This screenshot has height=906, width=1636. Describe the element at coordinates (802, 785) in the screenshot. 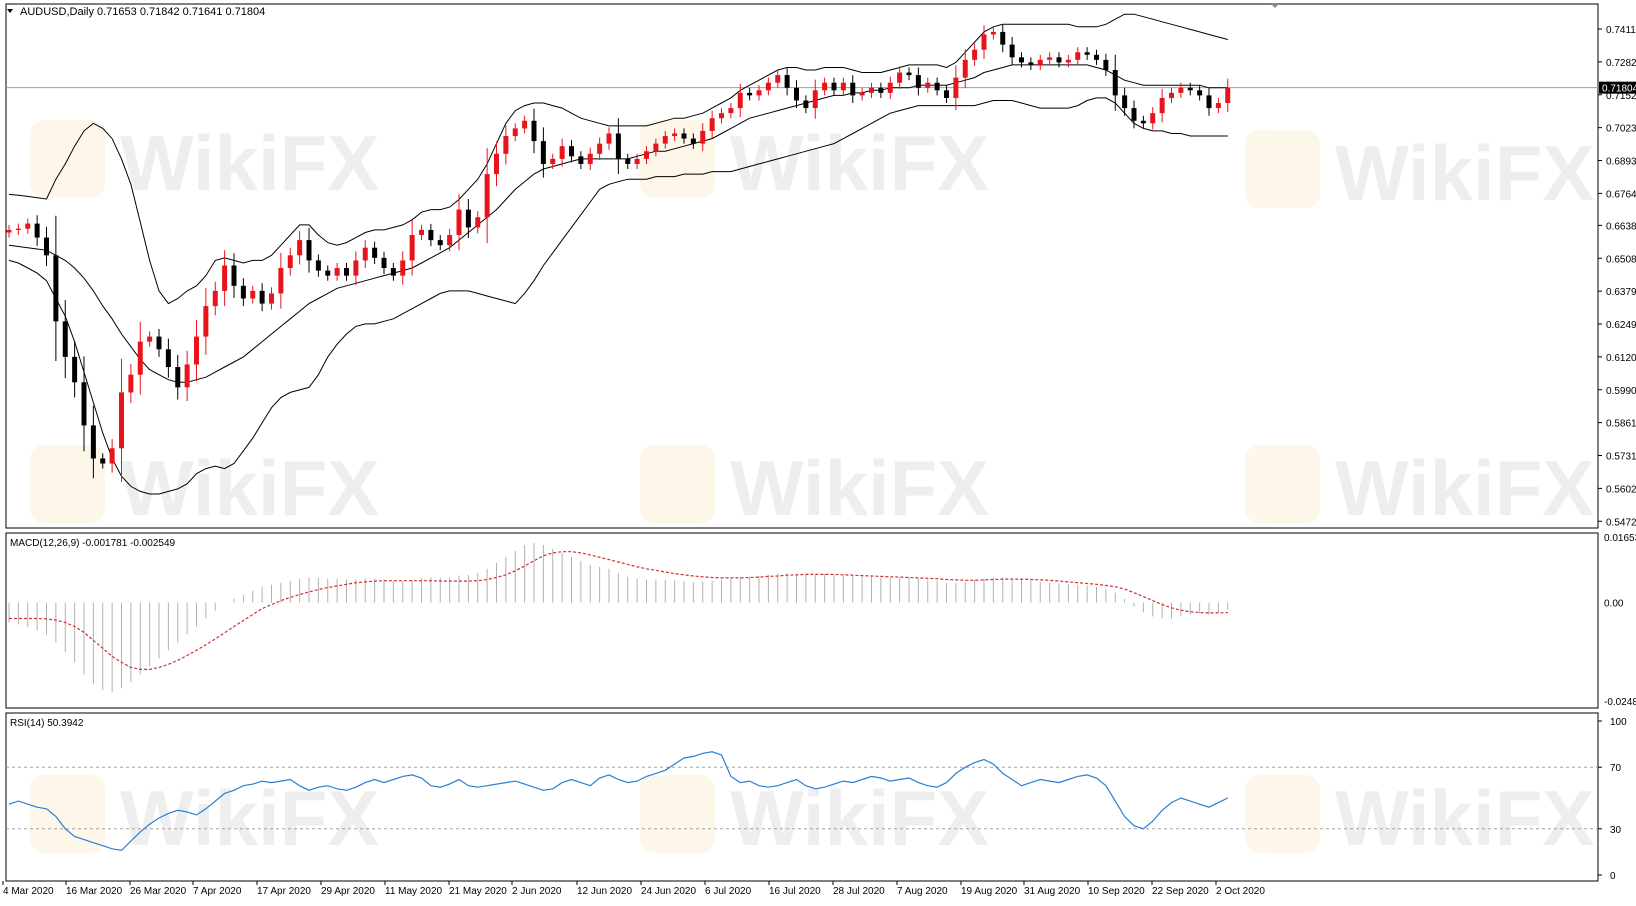

I see `rsi-pane: RSI(14) 50.3942` at that location.